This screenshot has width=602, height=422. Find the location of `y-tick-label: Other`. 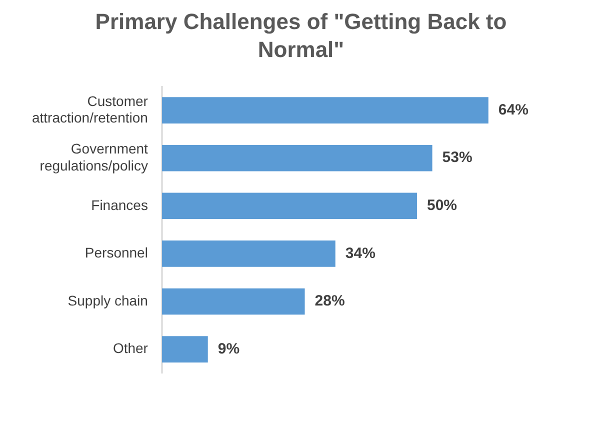

y-tick-label: Other is located at coordinates (130, 348).